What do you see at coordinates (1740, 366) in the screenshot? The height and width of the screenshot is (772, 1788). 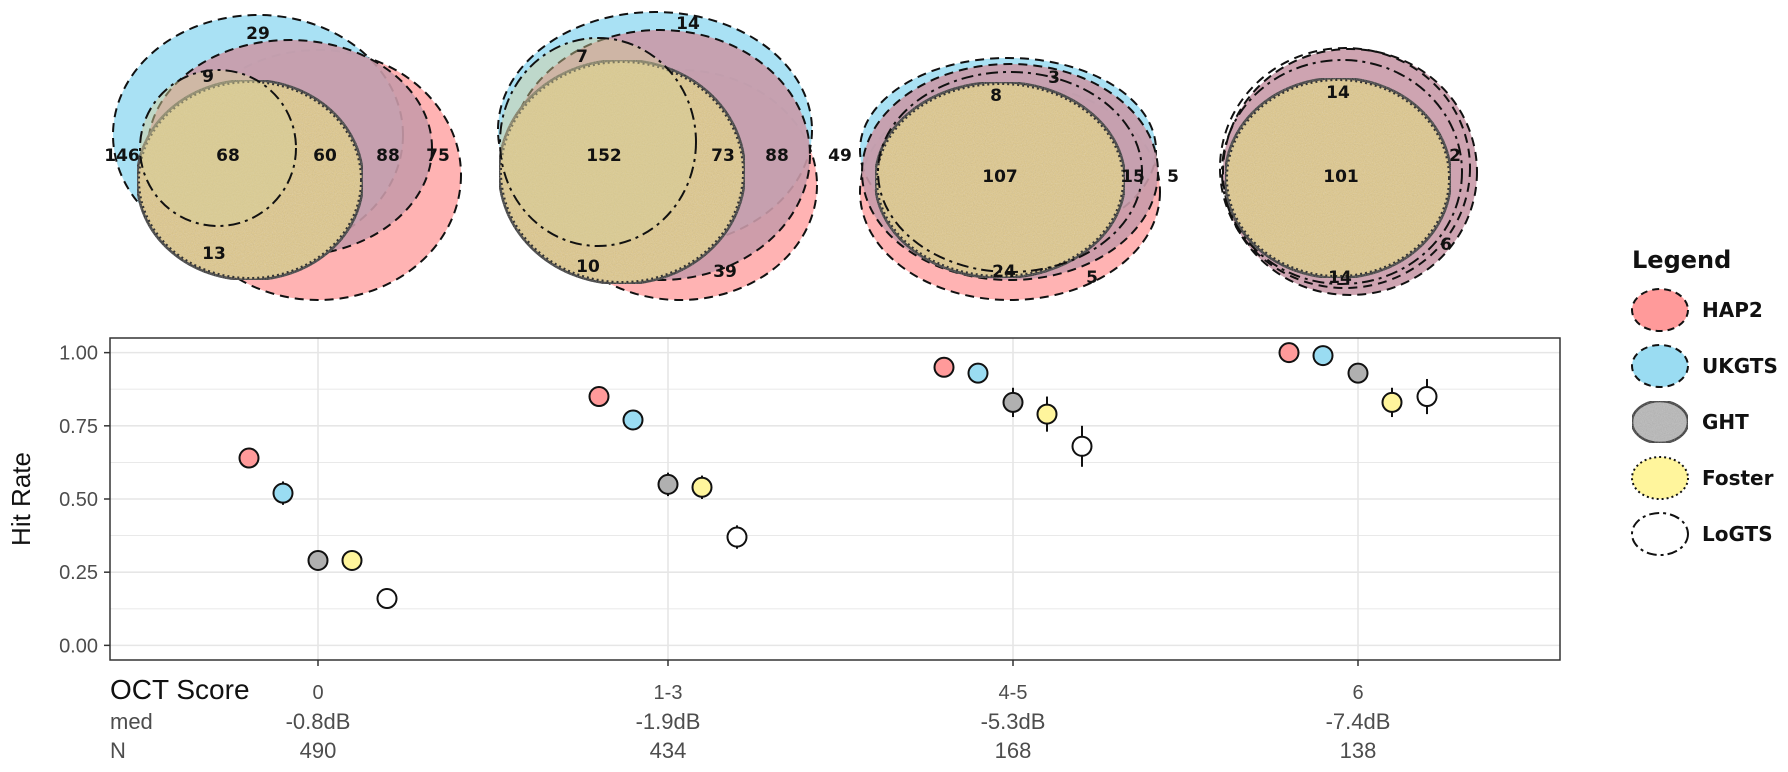 I see `legend-label-ukgts: UKGTS` at bounding box center [1740, 366].